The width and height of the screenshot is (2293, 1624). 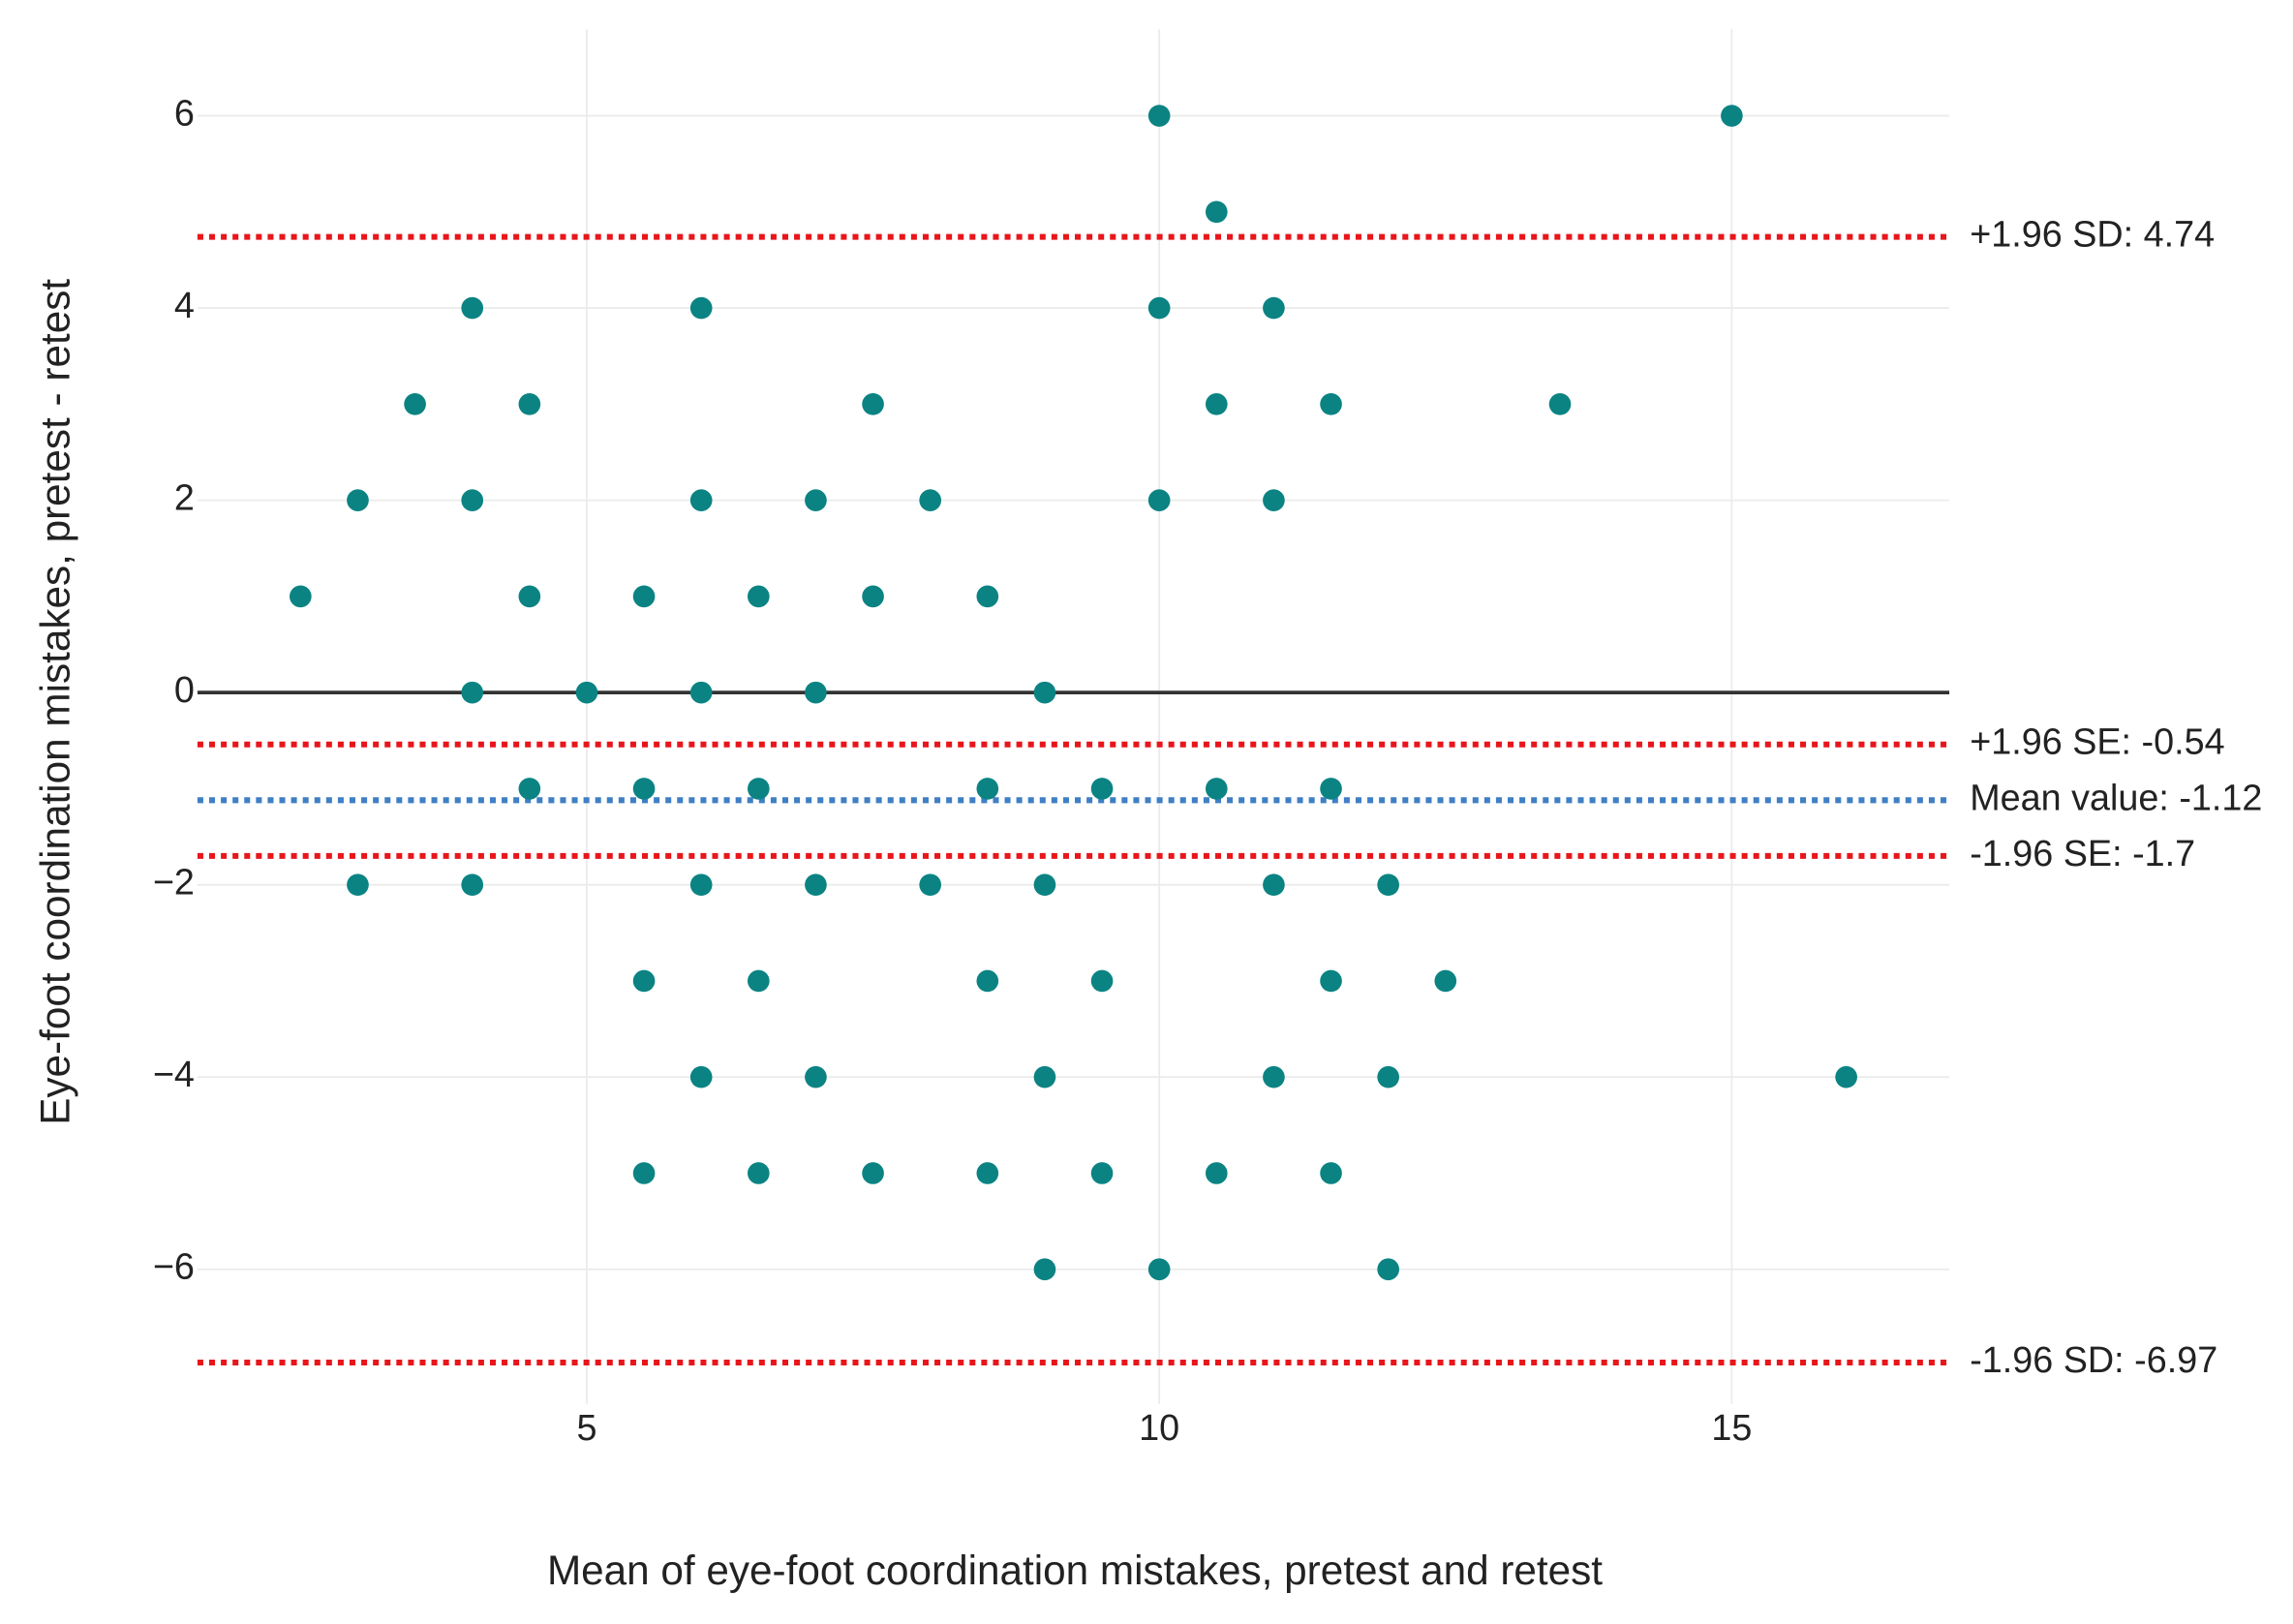 What do you see at coordinates (184, 305) in the screenshot?
I see `y-tick-label: 4` at bounding box center [184, 305].